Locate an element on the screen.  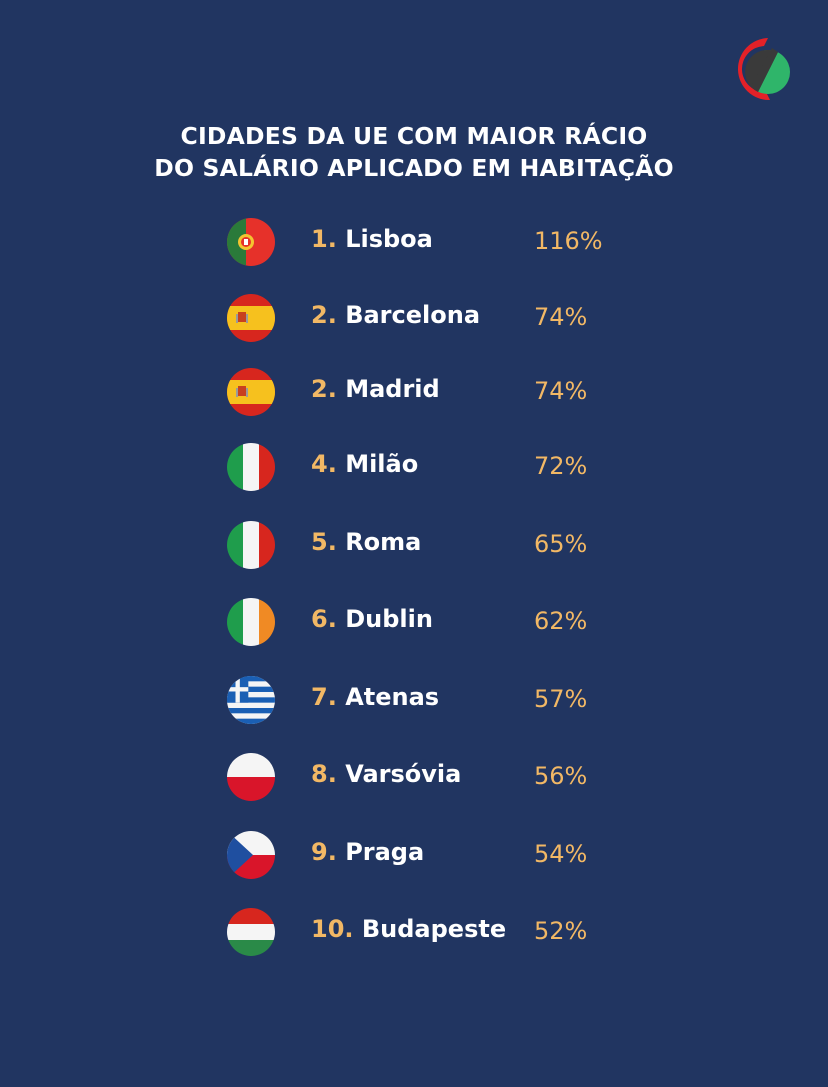
ranking-row: 4. Milão 72% is located at coordinates (414, 469).